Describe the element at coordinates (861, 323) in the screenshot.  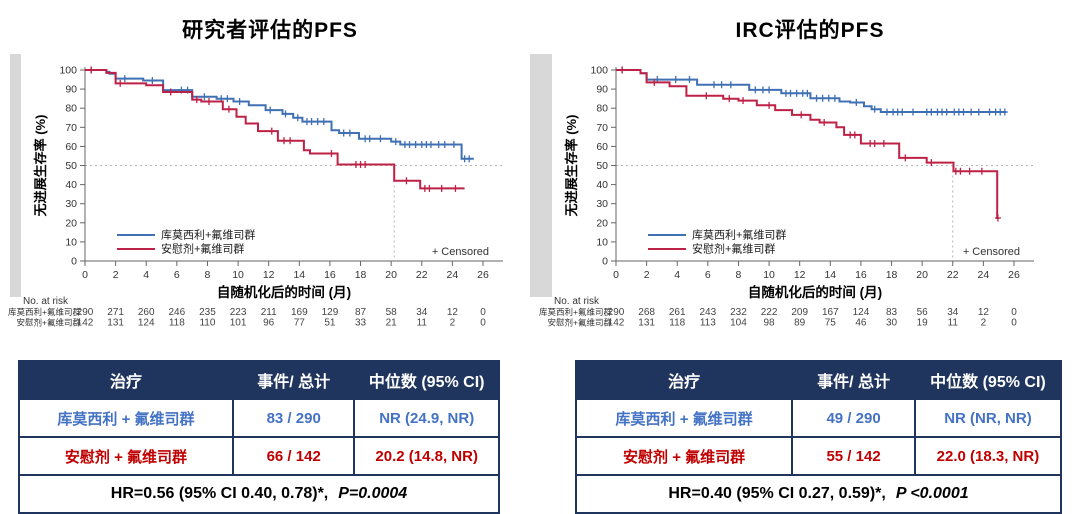
I see `risk-count: 46` at that location.